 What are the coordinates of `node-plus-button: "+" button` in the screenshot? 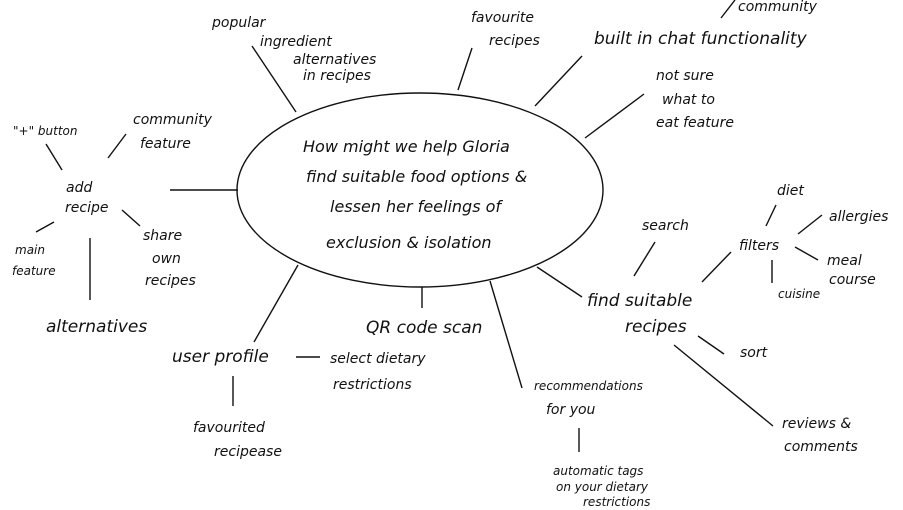 It's located at (45, 131).